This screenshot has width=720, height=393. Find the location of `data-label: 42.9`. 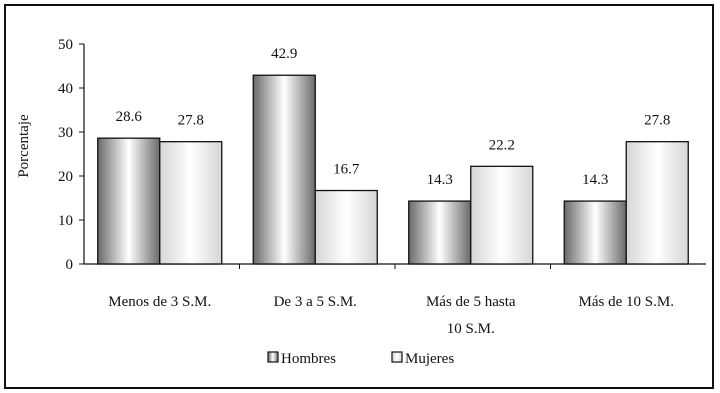

data-label: 42.9 is located at coordinates (284, 54).